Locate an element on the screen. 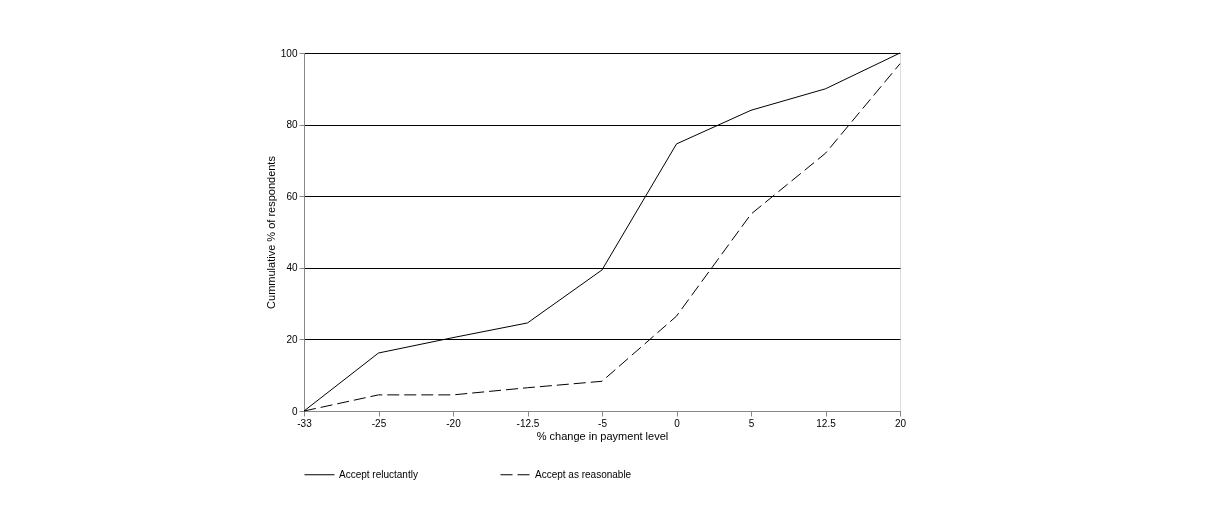 The height and width of the screenshot is (524, 1207). y-tick-label: 0 is located at coordinates (294, 411).